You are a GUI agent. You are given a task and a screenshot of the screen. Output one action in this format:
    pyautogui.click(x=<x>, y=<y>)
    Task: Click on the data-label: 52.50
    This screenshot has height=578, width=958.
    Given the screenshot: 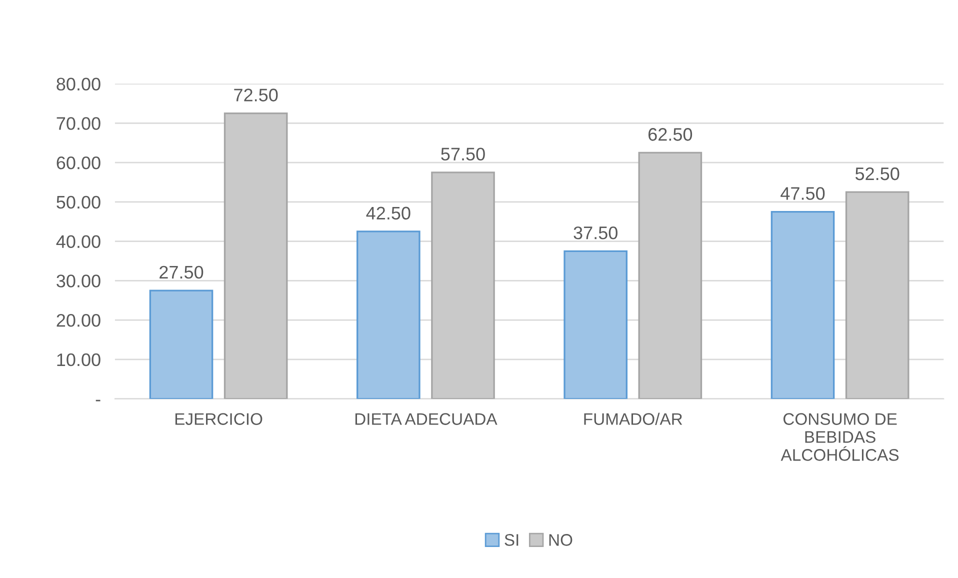 What is the action you would take?
    pyautogui.click(x=877, y=173)
    